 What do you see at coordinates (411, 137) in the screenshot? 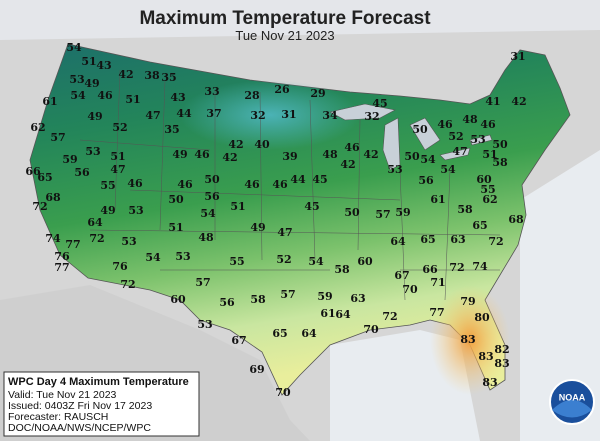
I see `great-lakes` at bounding box center [411, 137].